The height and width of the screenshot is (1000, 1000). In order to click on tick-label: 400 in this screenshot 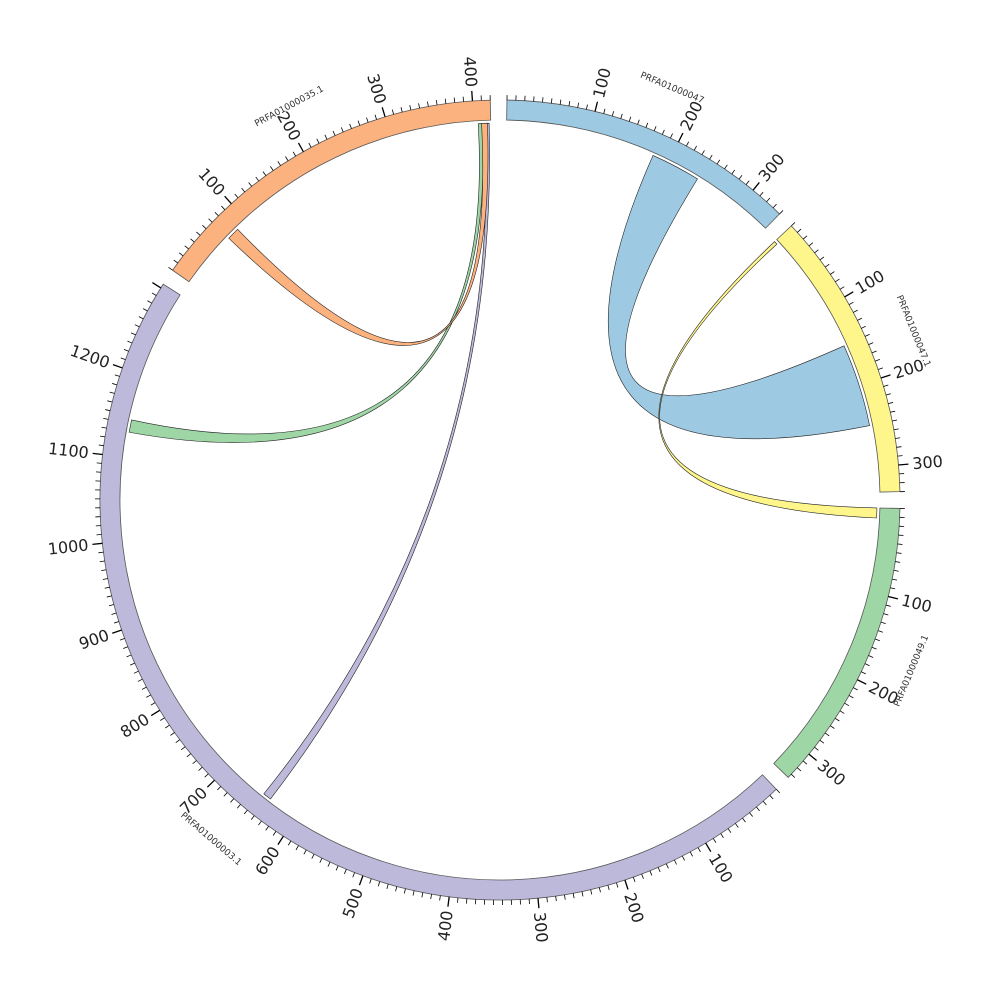, I will do `click(470, 72)`.